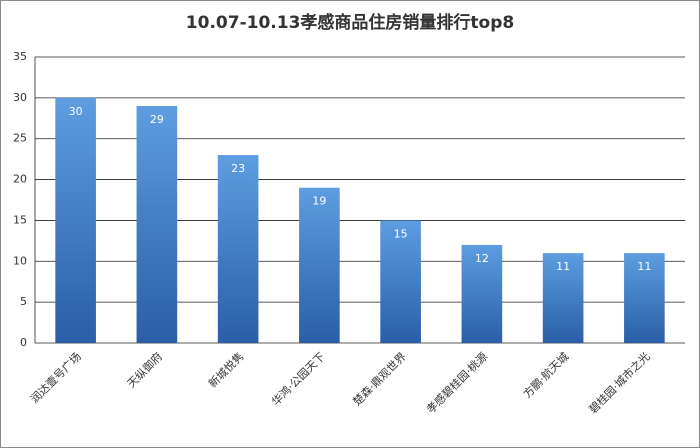  Describe the element at coordinates (401, 233) in the screenshot. I see `data-label: 15` at that location.